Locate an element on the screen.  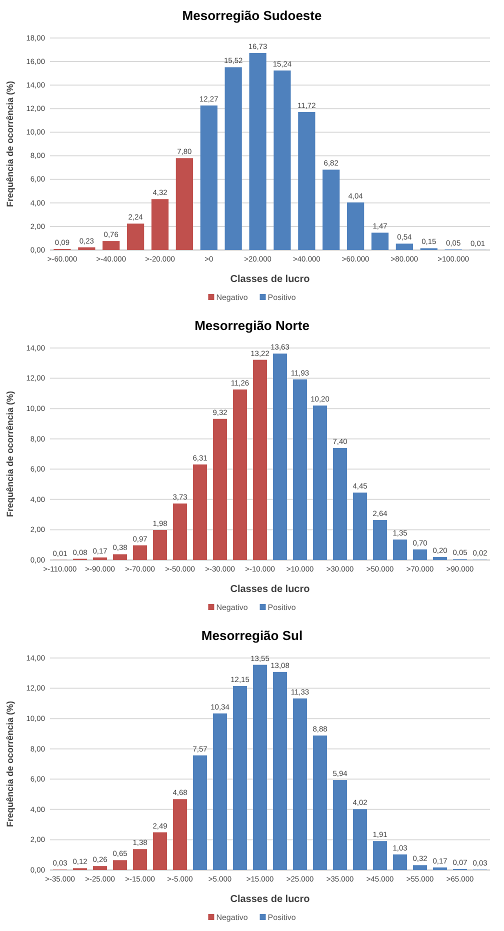
chart-title: Mesorregião Norte is located at coordinates (252, 325).